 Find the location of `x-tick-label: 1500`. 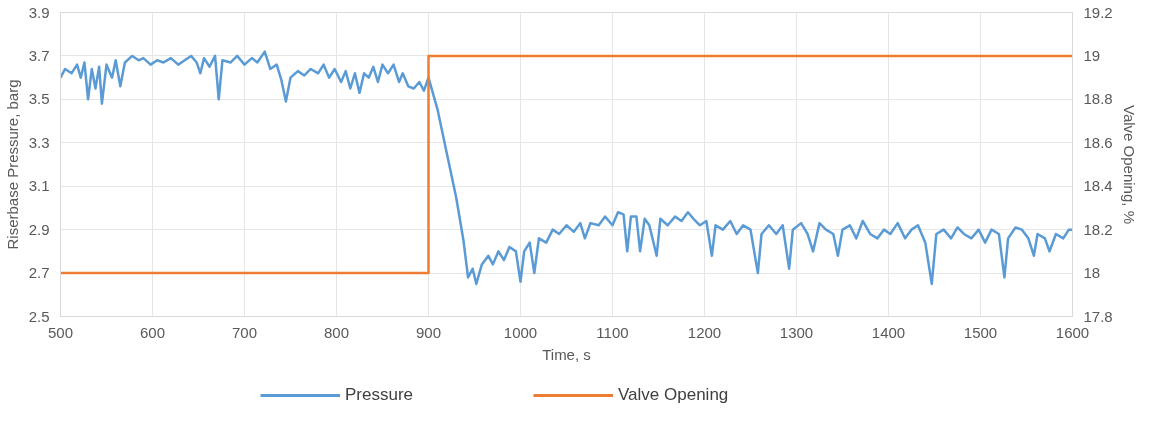

x-tick-label: 1500 is located at coordinates (980, 332).